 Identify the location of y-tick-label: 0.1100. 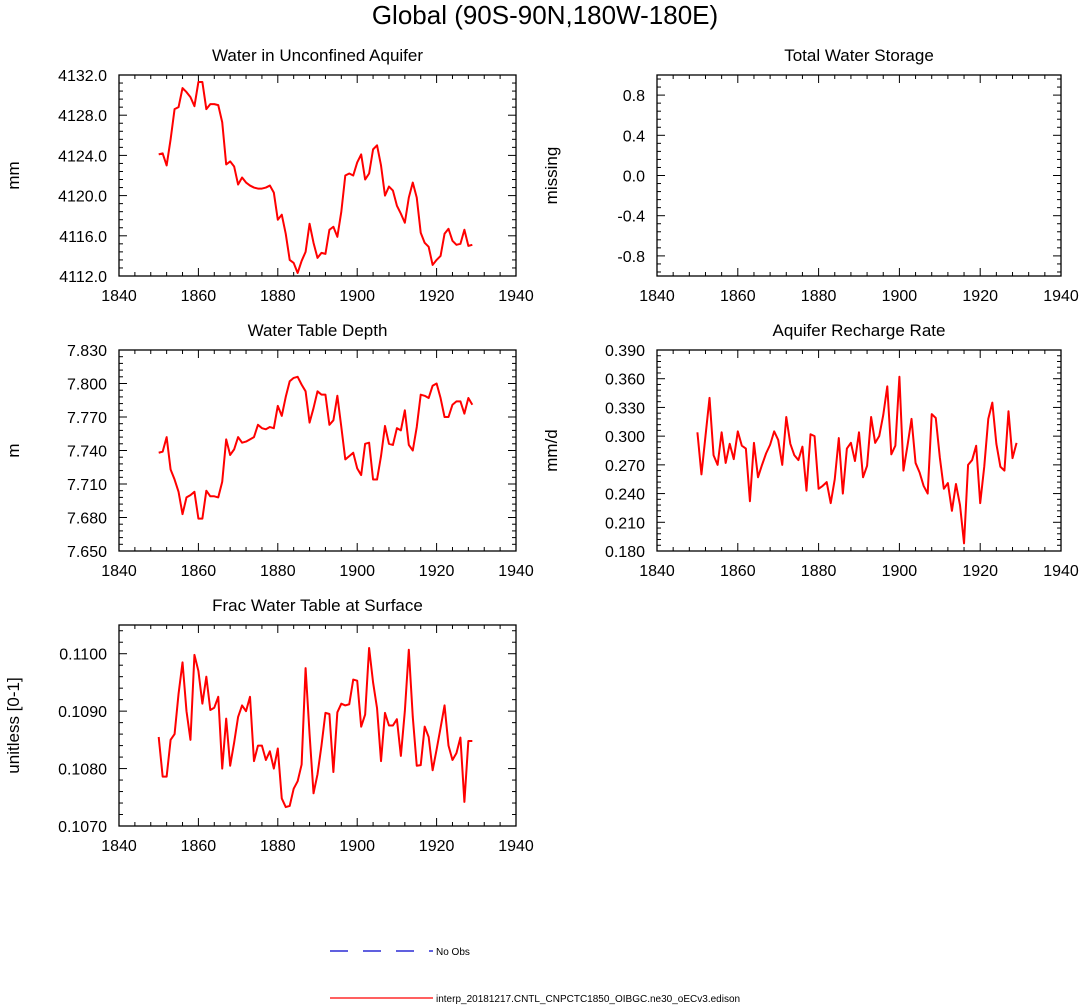
(83, 655).